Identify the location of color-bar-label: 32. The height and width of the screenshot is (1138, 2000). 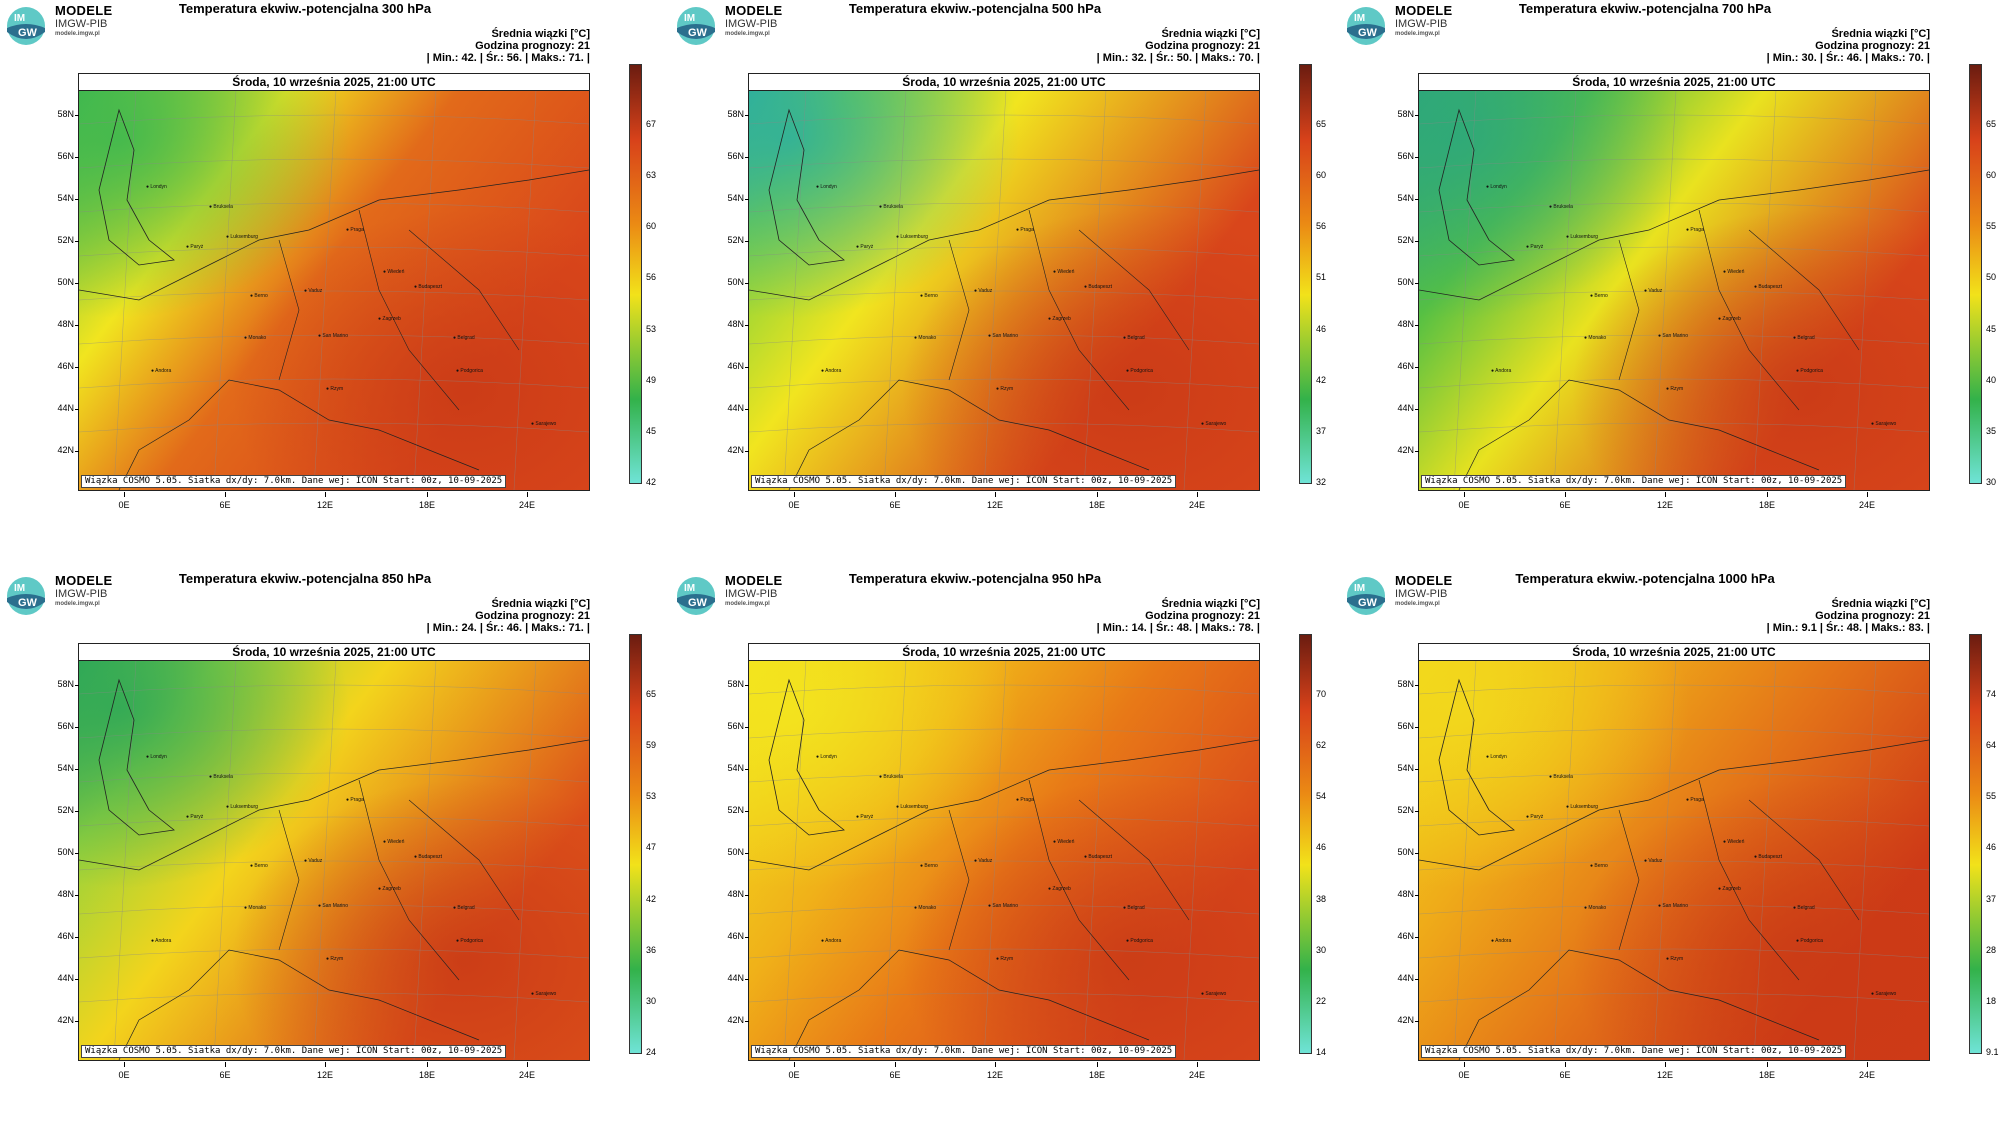
(1321, 482).